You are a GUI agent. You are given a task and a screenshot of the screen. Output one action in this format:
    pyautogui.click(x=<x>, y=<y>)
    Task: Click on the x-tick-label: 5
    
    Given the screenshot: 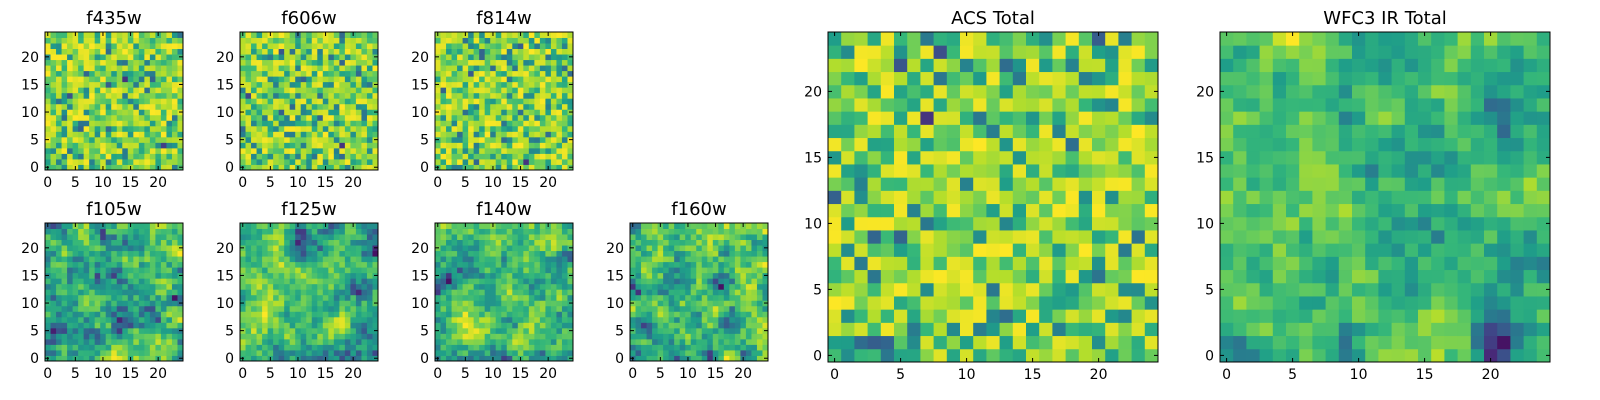 What is the action you would take?
    pyautogui.click(x=270, y=374)
    